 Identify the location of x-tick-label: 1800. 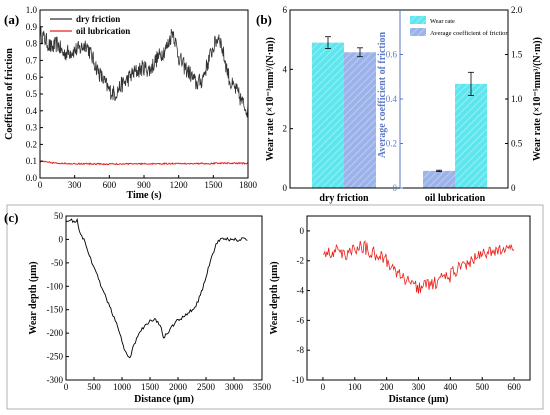
(248, 185).